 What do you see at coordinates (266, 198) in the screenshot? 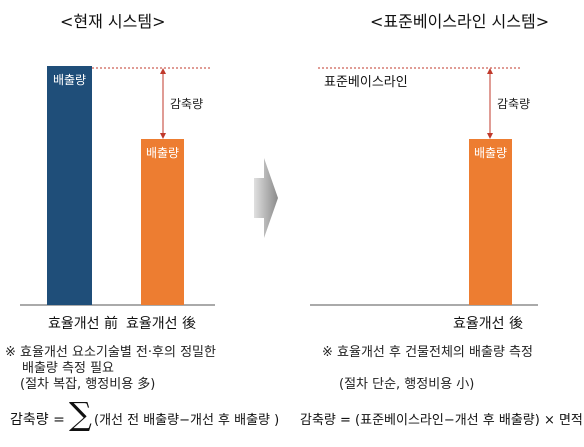
I see `transition-arrow-icon` at bounding box center [266, 198].